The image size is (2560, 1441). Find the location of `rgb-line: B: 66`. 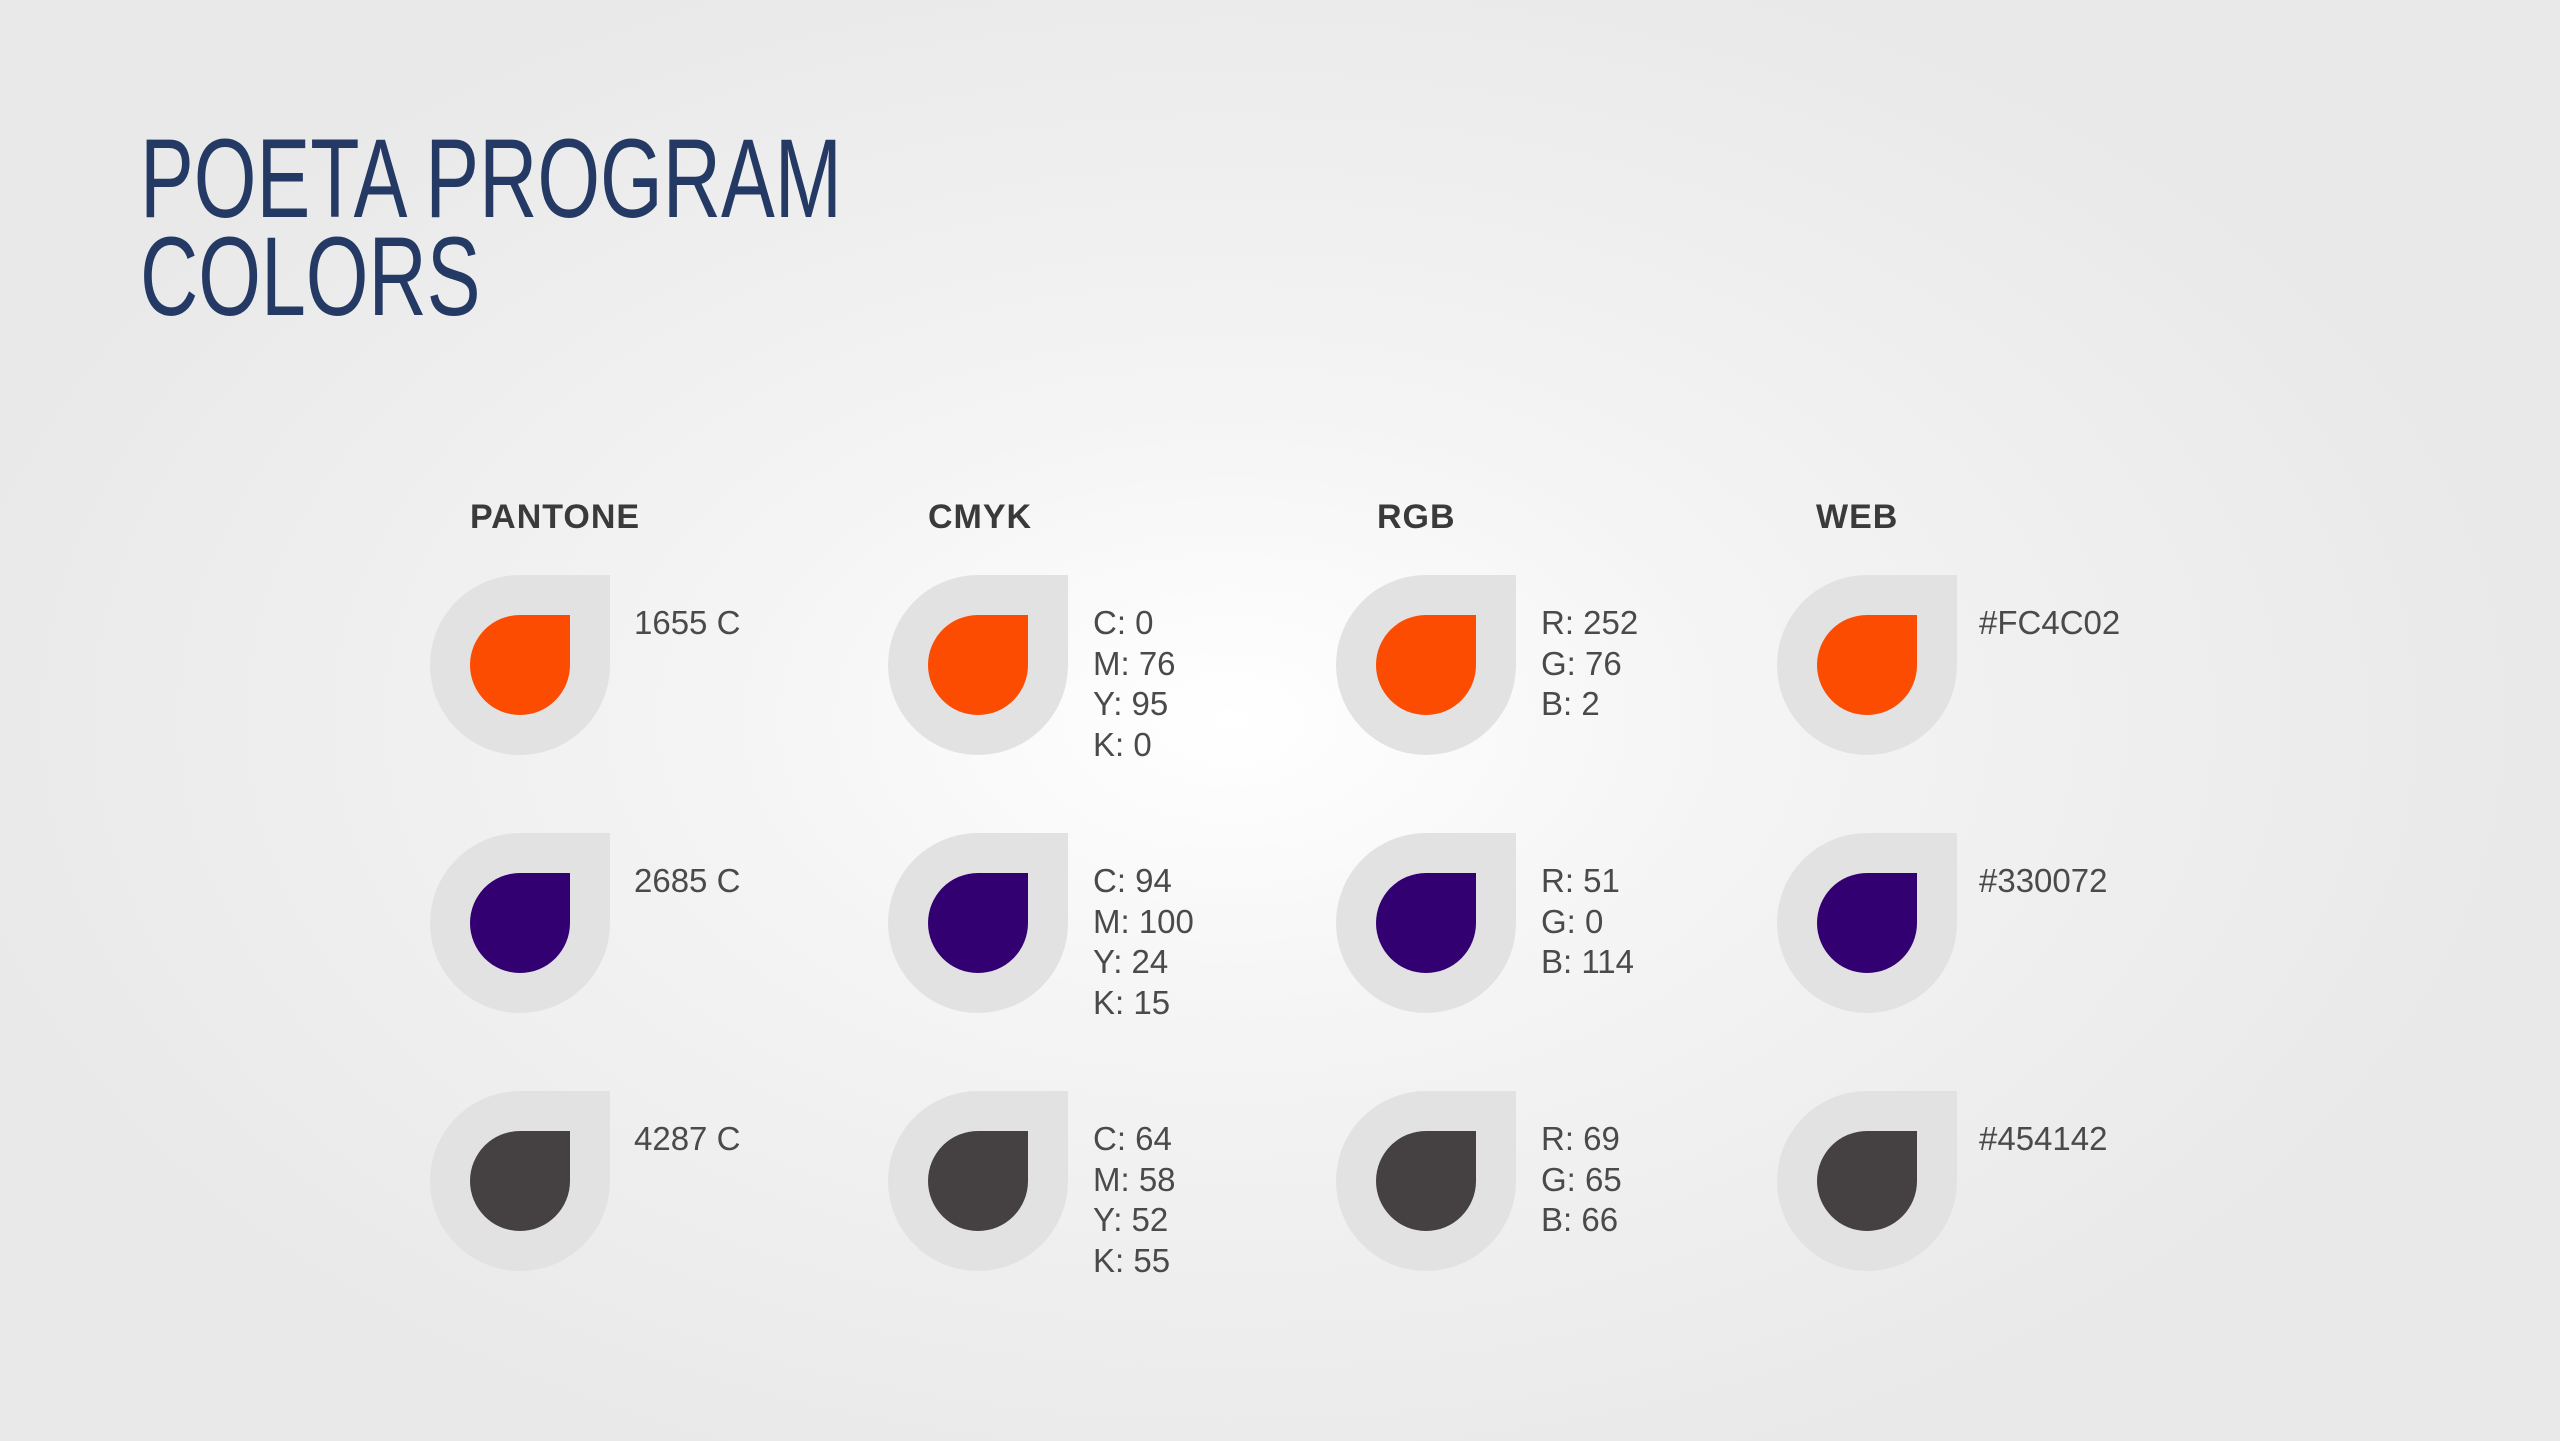

rgb-line: B: 66 is located at coordinates (1580, 1219).